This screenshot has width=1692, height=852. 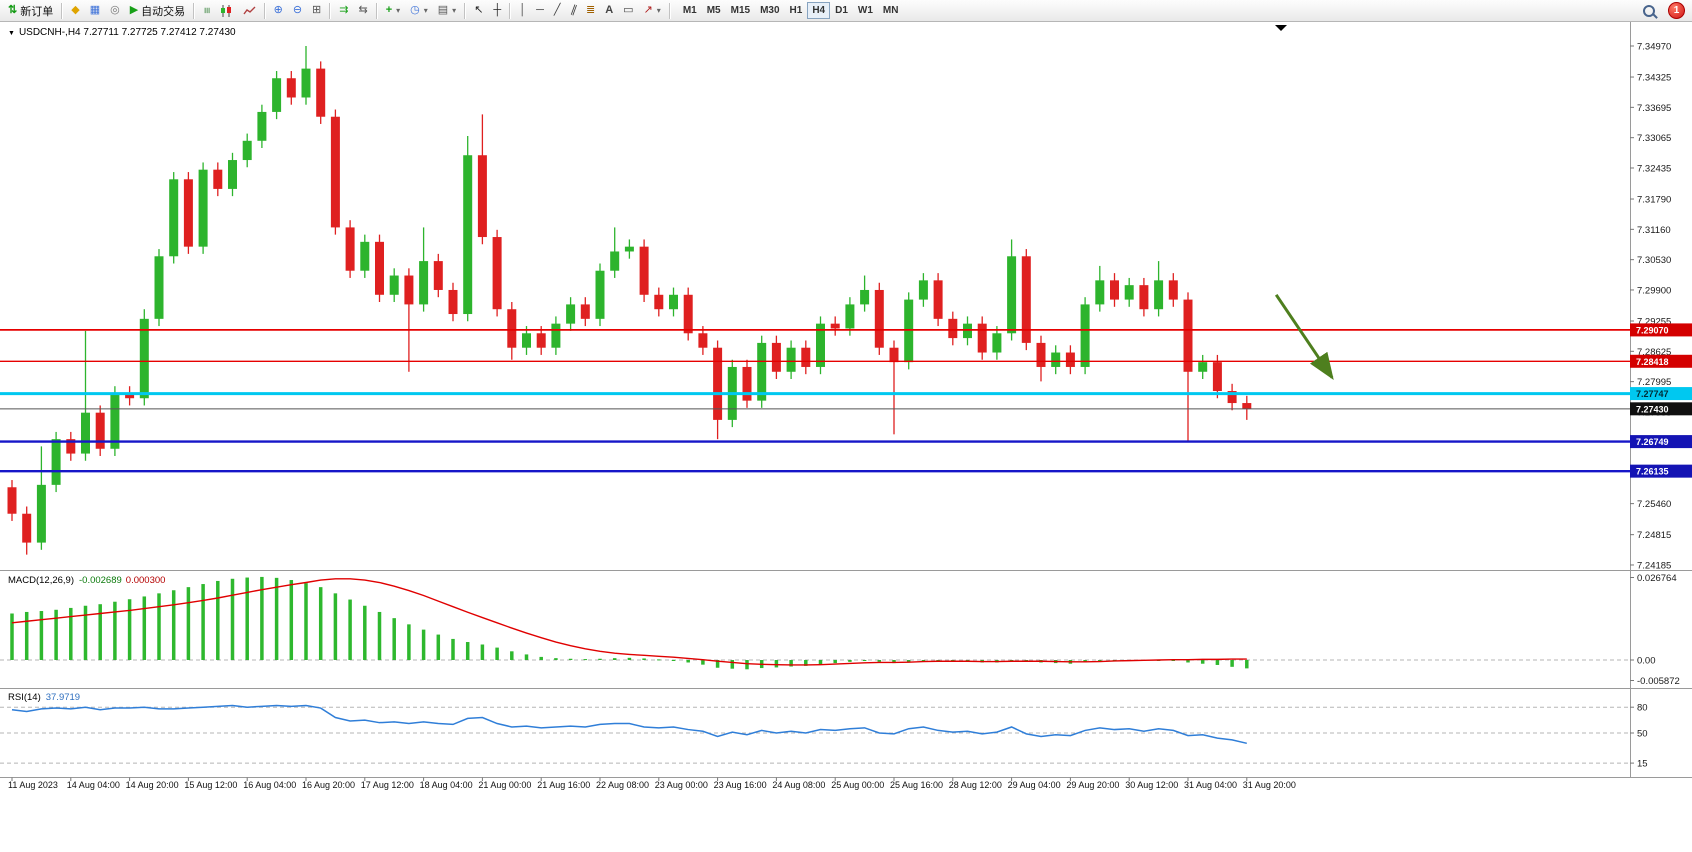 I want to click on svg-text: 7.28625, so click(x=1654, y=352).